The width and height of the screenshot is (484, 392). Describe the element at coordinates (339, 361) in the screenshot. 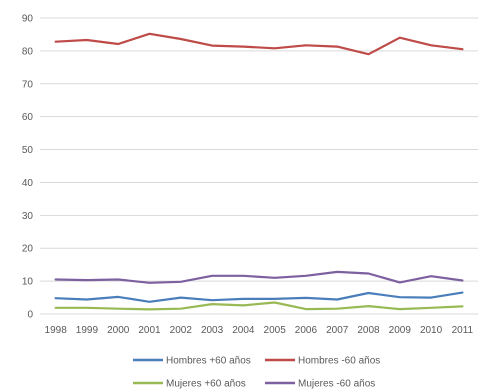

I see `legend-label-1: Hombres -60 años` at that location.